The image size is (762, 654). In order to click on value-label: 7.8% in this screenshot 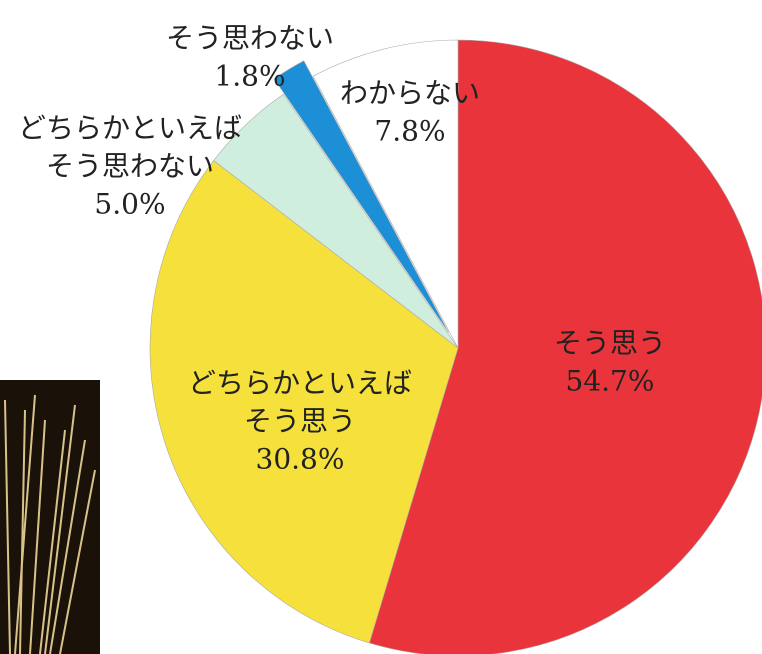, I will do `click(409, 131)`.